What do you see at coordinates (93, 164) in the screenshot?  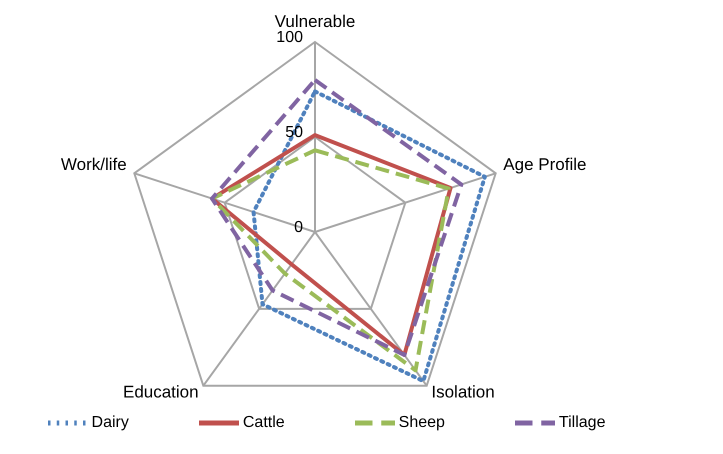 I see `spoke-label: Work/life` at bounding box center [93, 164].